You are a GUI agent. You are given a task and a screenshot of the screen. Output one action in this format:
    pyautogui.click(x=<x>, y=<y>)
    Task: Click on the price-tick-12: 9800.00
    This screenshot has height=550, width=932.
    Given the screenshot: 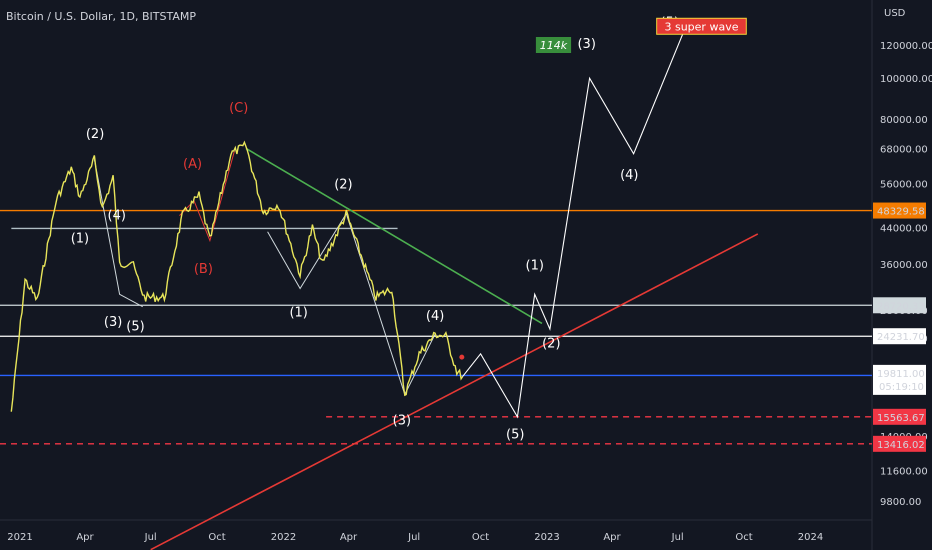 What is the action you would take?
    pyautogui.click(x=900, y=502)
    